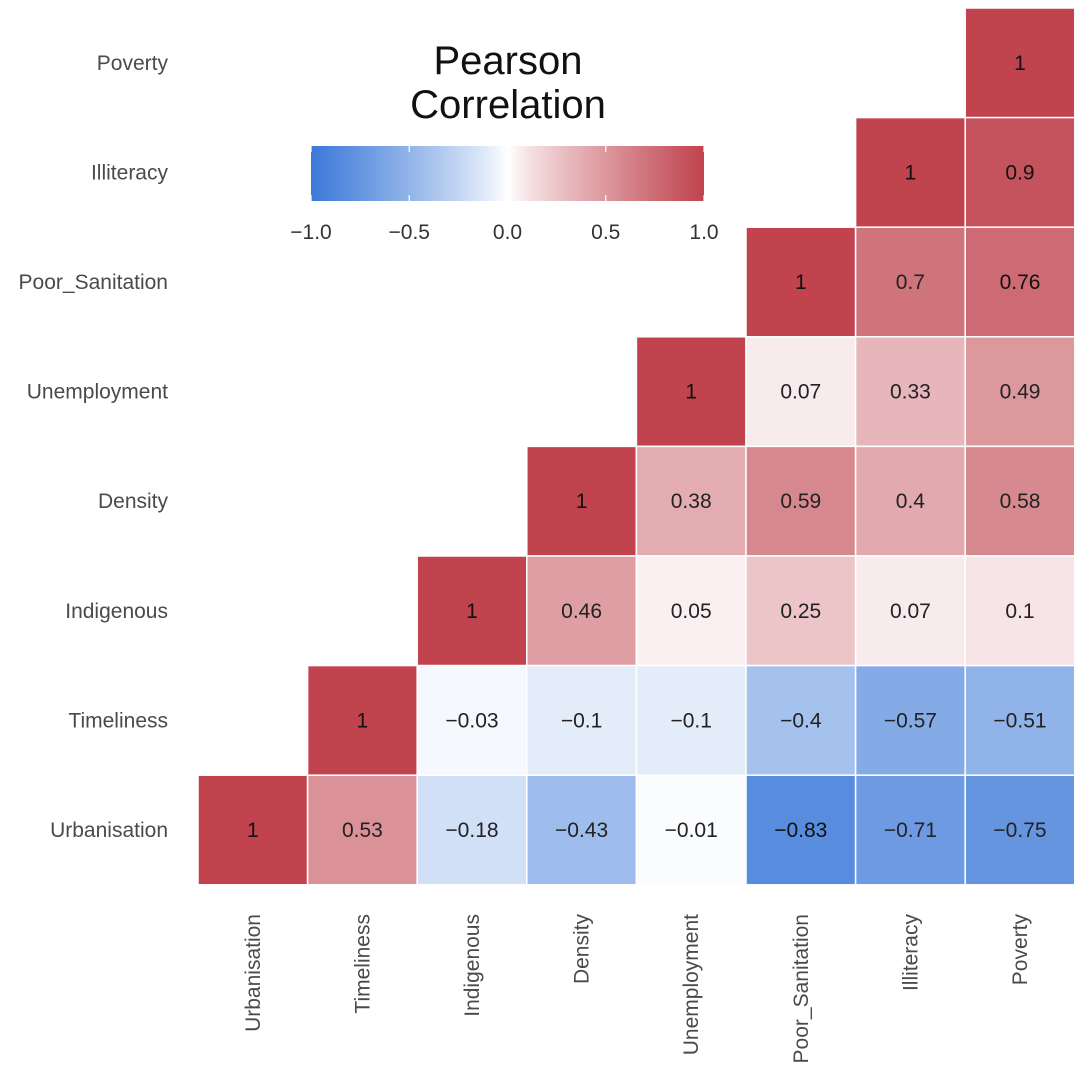 The width and height of the screenshot is (1084, 1086). I want to click on heatmap-cell: 0.76, so click(1020, 282).